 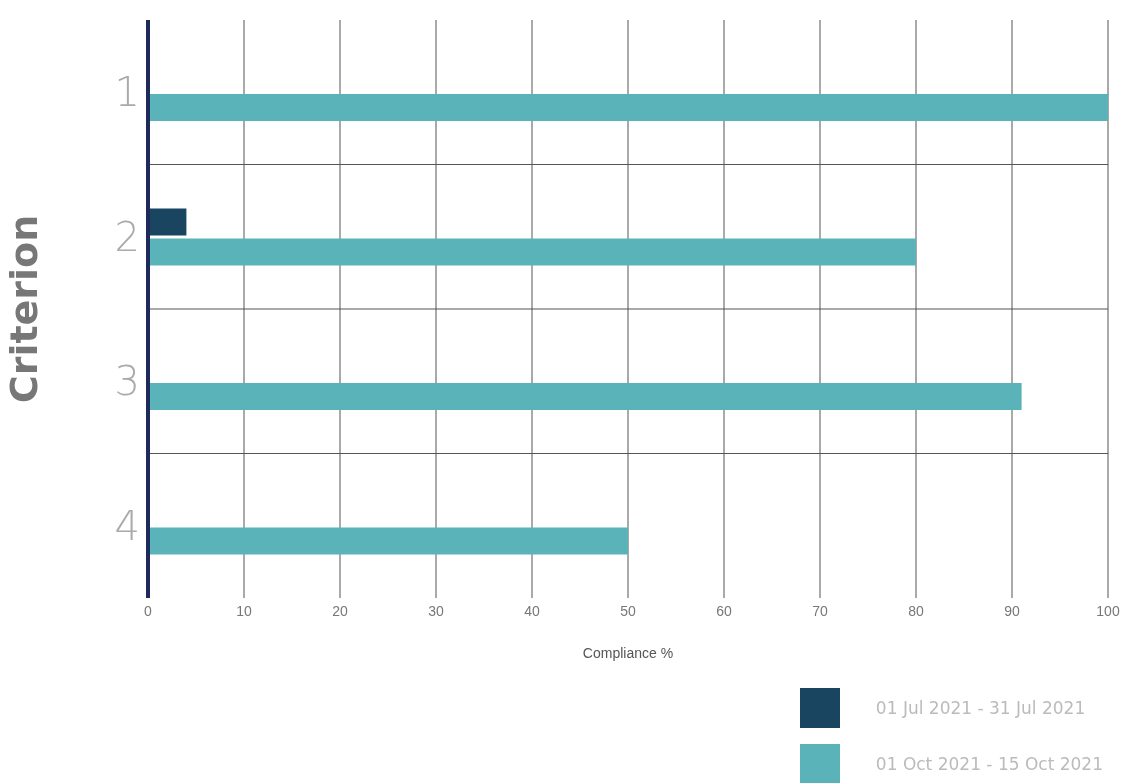 What do you see at coordinates (148, 610) in the screenshot?
I see `x-tick-label: 0` at bounding box center [148, 610].